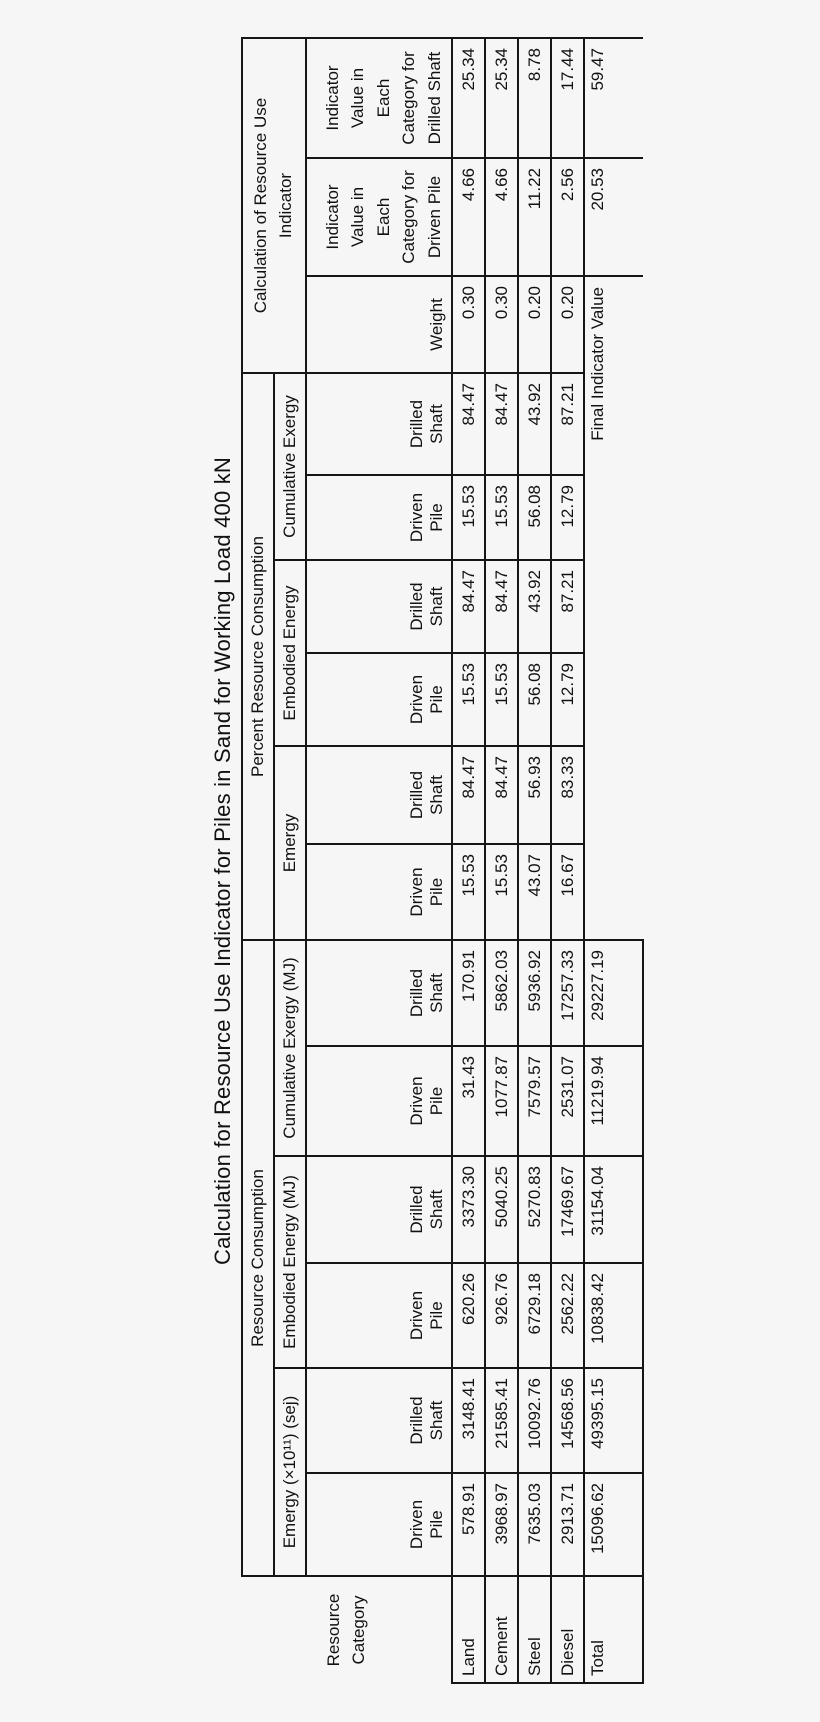 This screenshot has height=1722, width=820. Describe the element at coordinates (379, 892) in the screenshot. I see `col-header-pct-emergy-driven-pile: Driven Pile` at that location.